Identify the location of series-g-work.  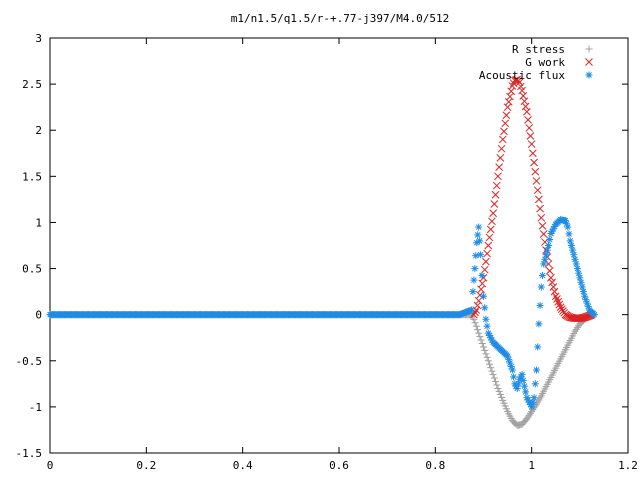
(533, 199).